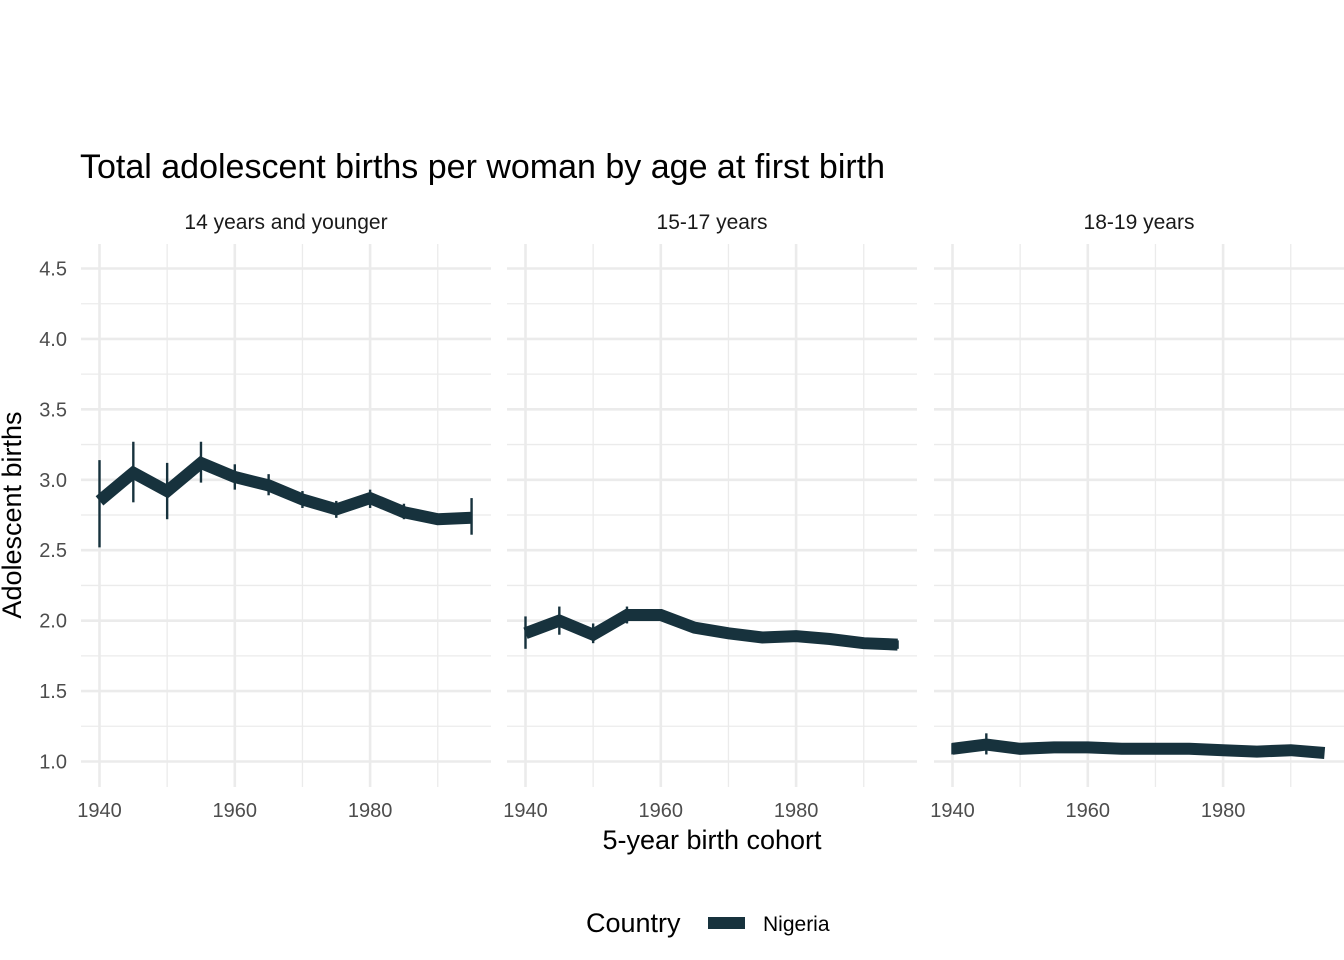 This screenshot has width=1344, height=960. I want to click on facet-strip-label: 15-17 years, so click(712, 222).